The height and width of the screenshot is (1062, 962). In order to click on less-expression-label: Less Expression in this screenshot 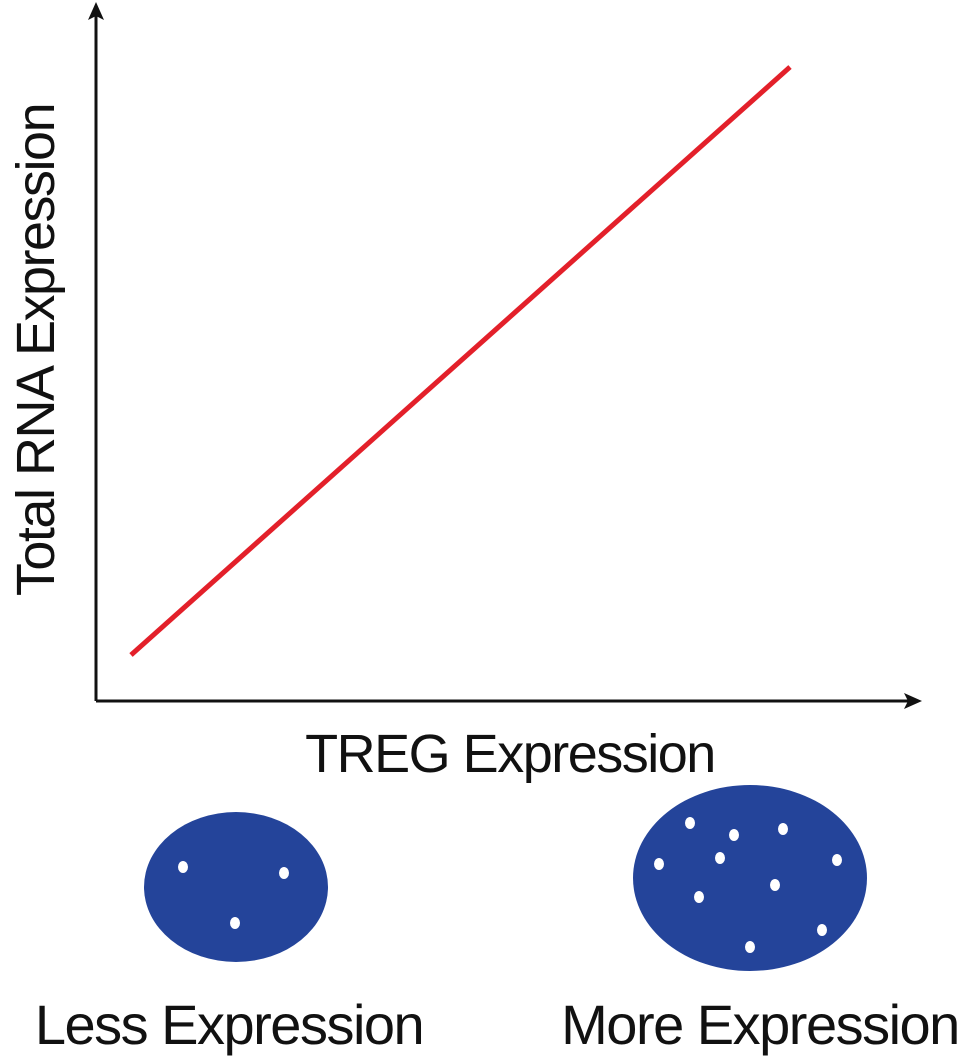, I will do `click(229, 1024)`.